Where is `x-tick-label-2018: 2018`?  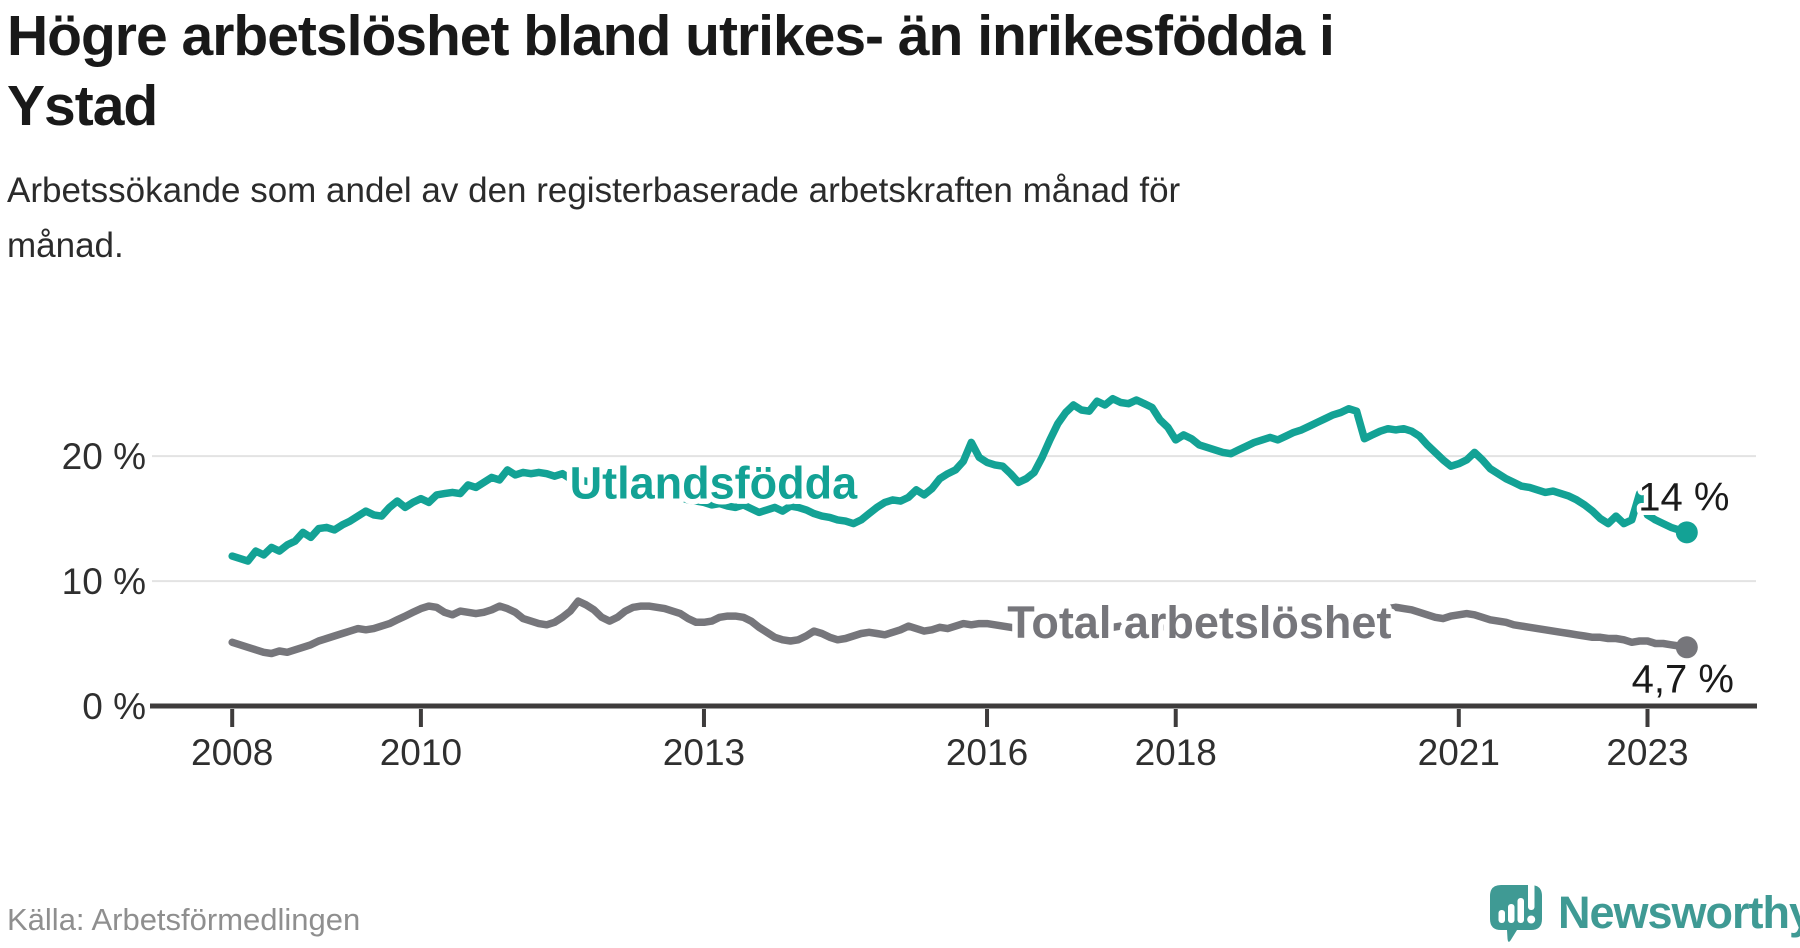 x-tick-label-2018: 2018 is located at coordinates (1176, 752).